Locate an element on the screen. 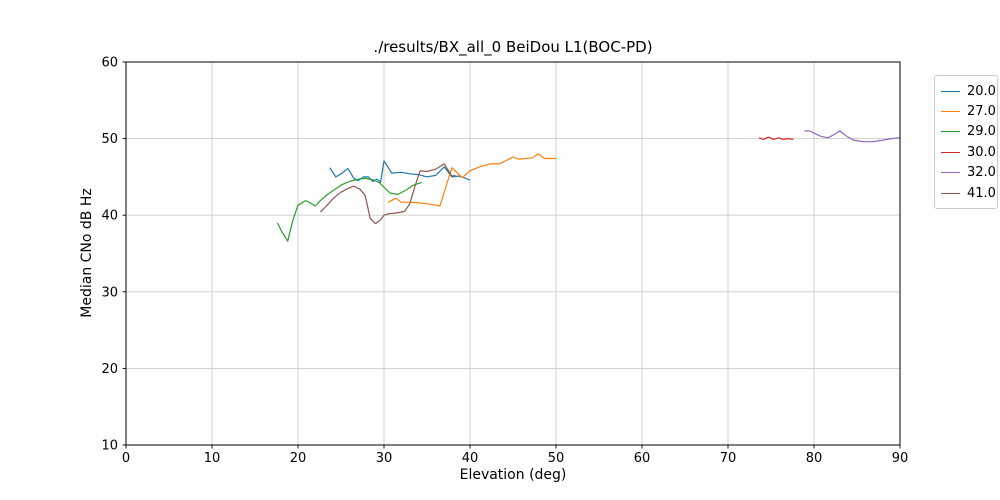 Image resolution: width=1000 pixels, height=500 pixels. y-tick-label-50: 50 is located at coordinates (109, 139).